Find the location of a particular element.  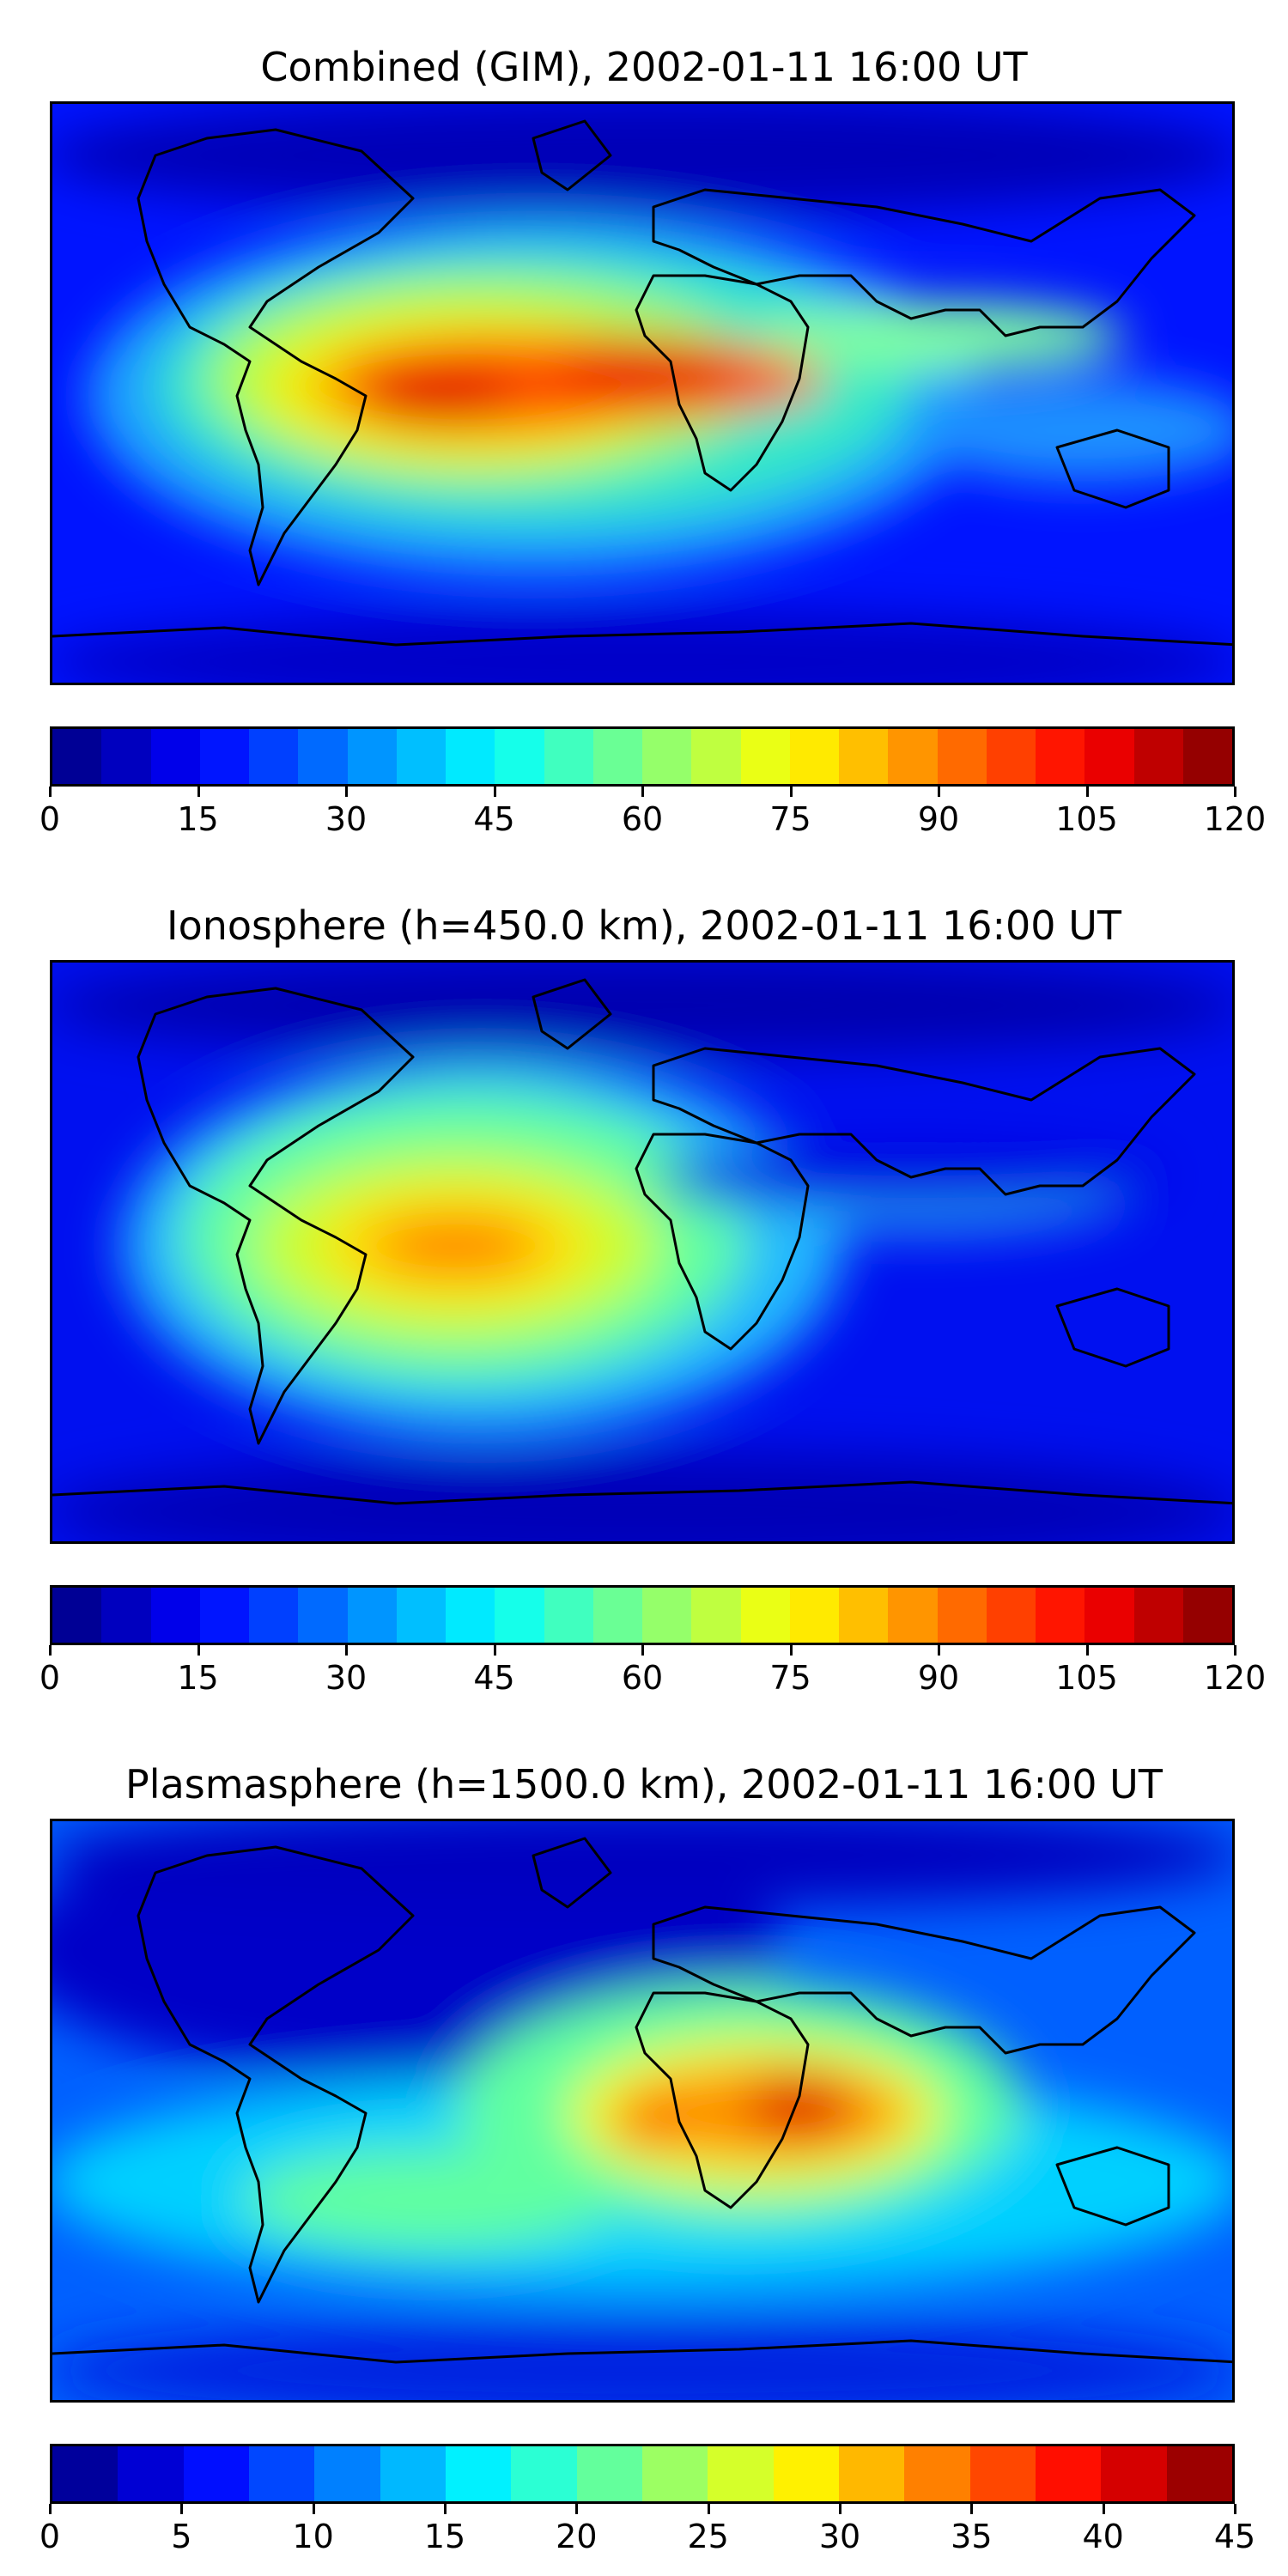

colorbar-tick-label: 25 is located at coordinates (708, 2536).